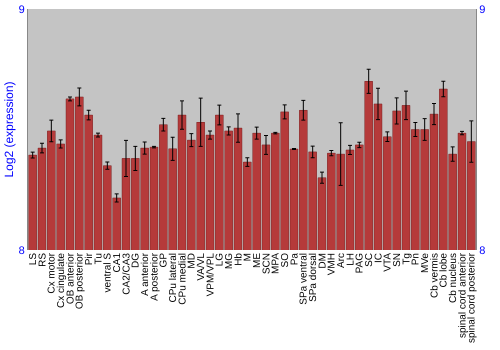 The height and width of the screenshot is (350, 500). What do you see at coordinates (145, 274) in the screenshot?
I see `x-tick-label: A anterior` at bounding box center [145, 274].